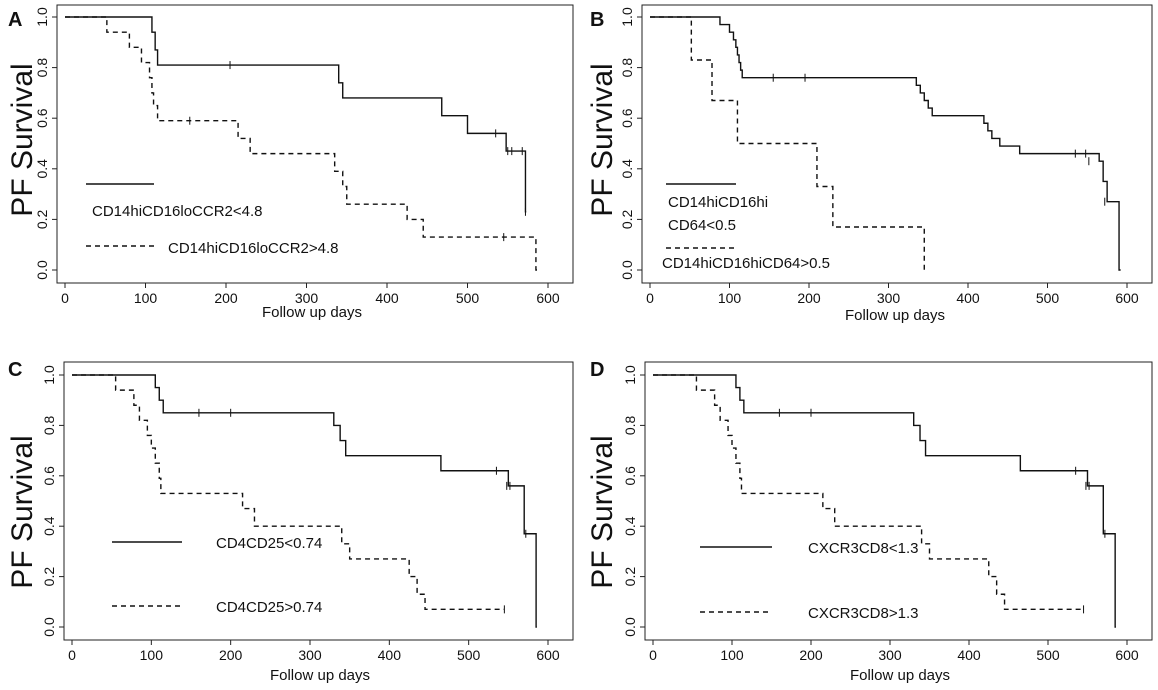 This screenshot has width=1158, height=690. Describe the element at coordinates (863, 548) in the screenshot. I see `legend-label: CXCR3CD8<1.3` at that location.